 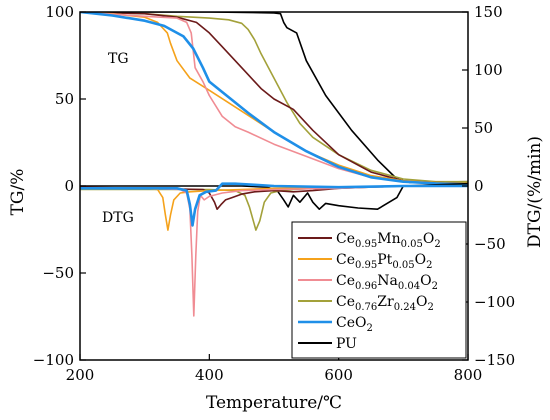 What do you see at coordinates (53, 360) in the screenshot?
I see `left-y-tick-label: −100` at bounding box center [53, 360].